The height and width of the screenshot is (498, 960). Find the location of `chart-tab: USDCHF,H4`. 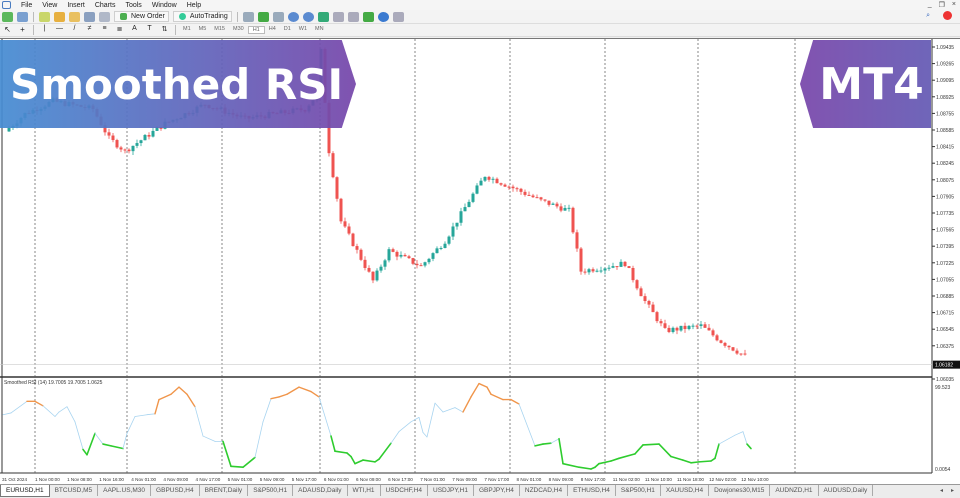

chart-tab: USDCHF,H4 is located at coordinates (405, 490).